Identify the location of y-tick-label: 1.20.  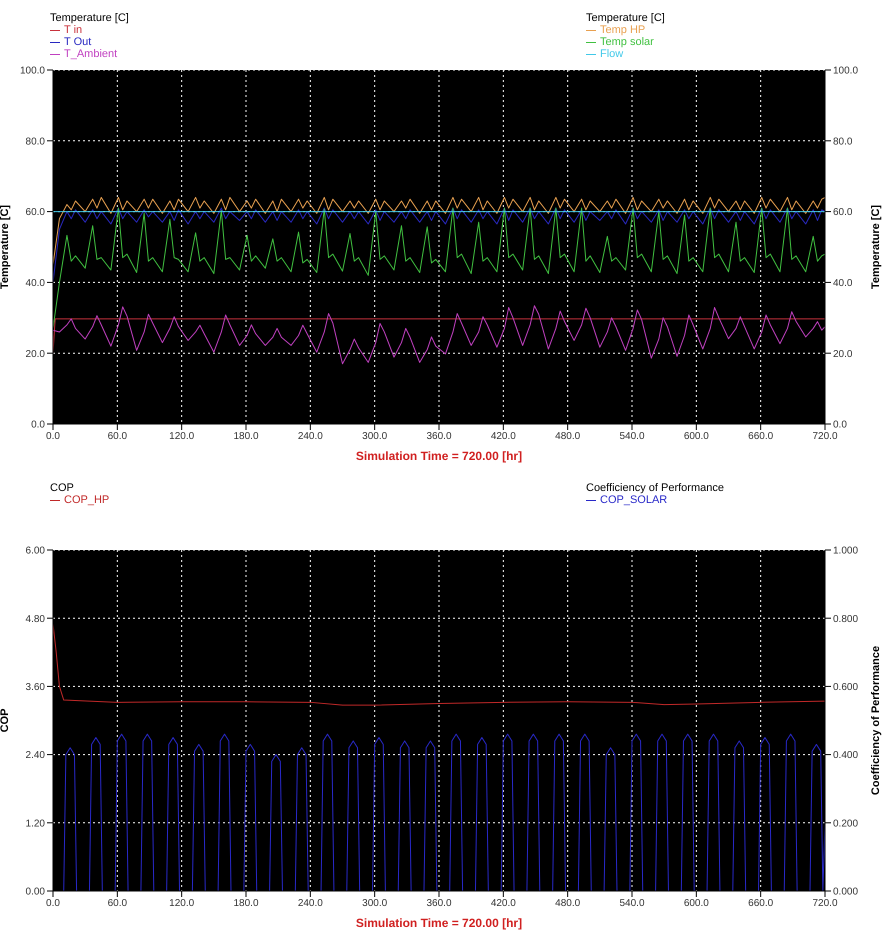
(36, 824).